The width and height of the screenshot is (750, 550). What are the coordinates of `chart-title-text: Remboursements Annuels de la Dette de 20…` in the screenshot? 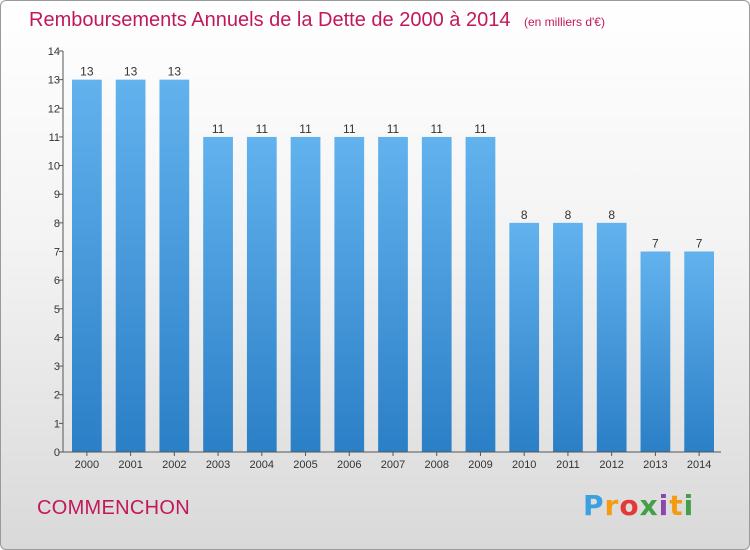 It's located at (270, 20).